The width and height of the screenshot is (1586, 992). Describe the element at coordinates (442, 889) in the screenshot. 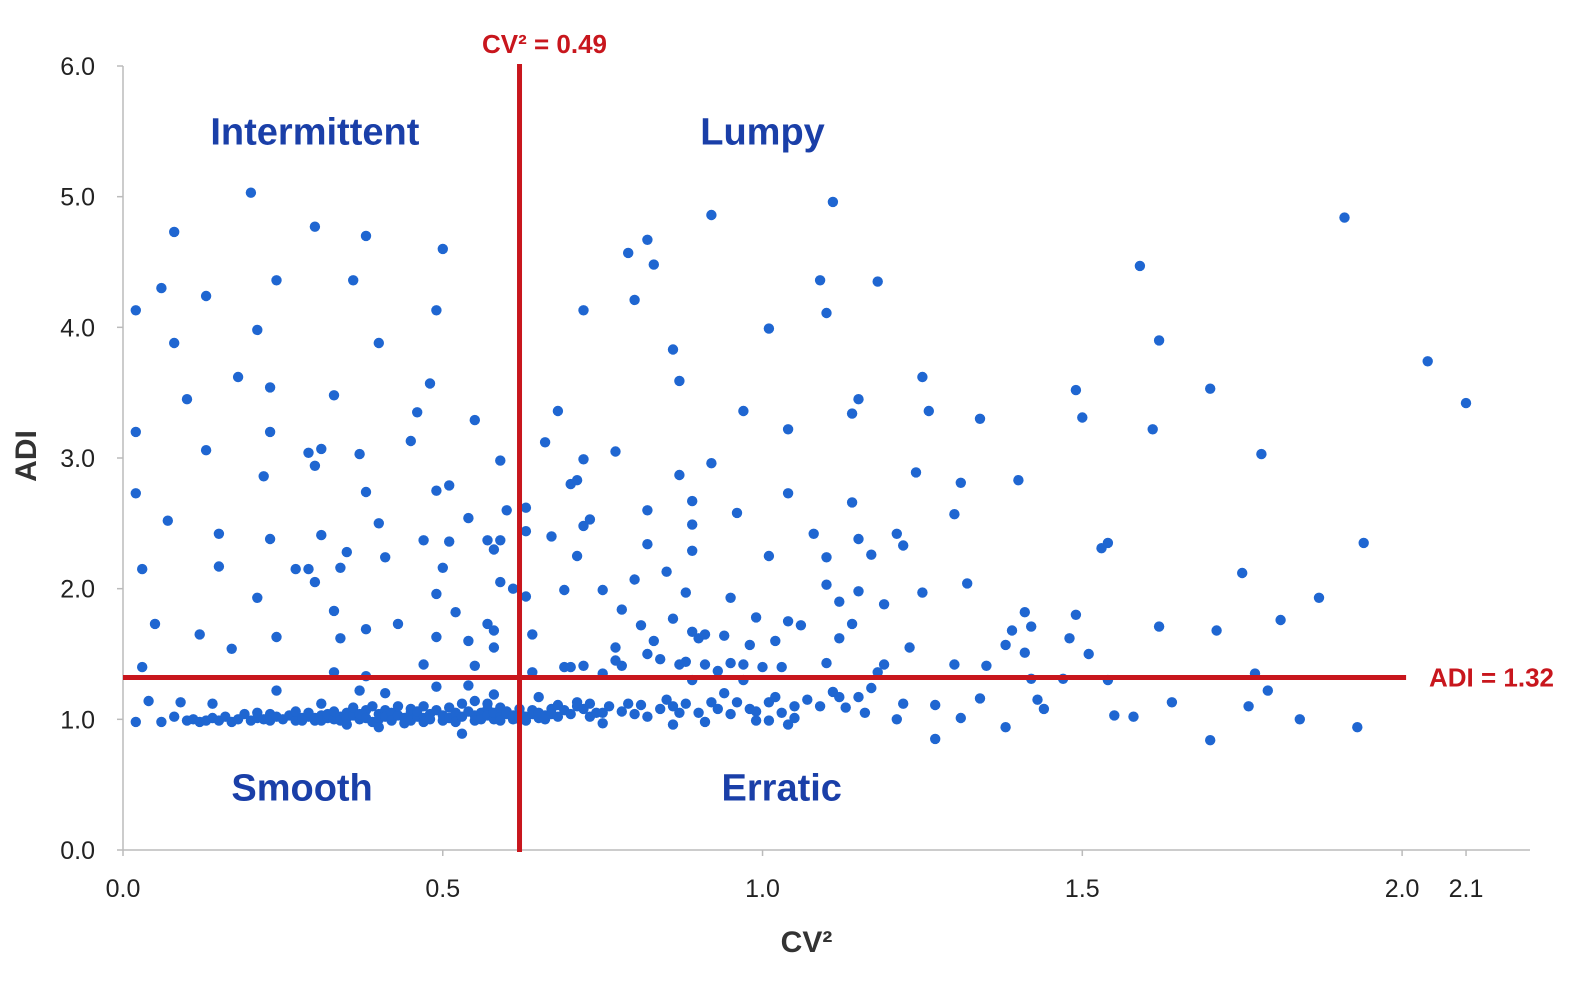

I see `x-tick-label: 0.5` at that location.